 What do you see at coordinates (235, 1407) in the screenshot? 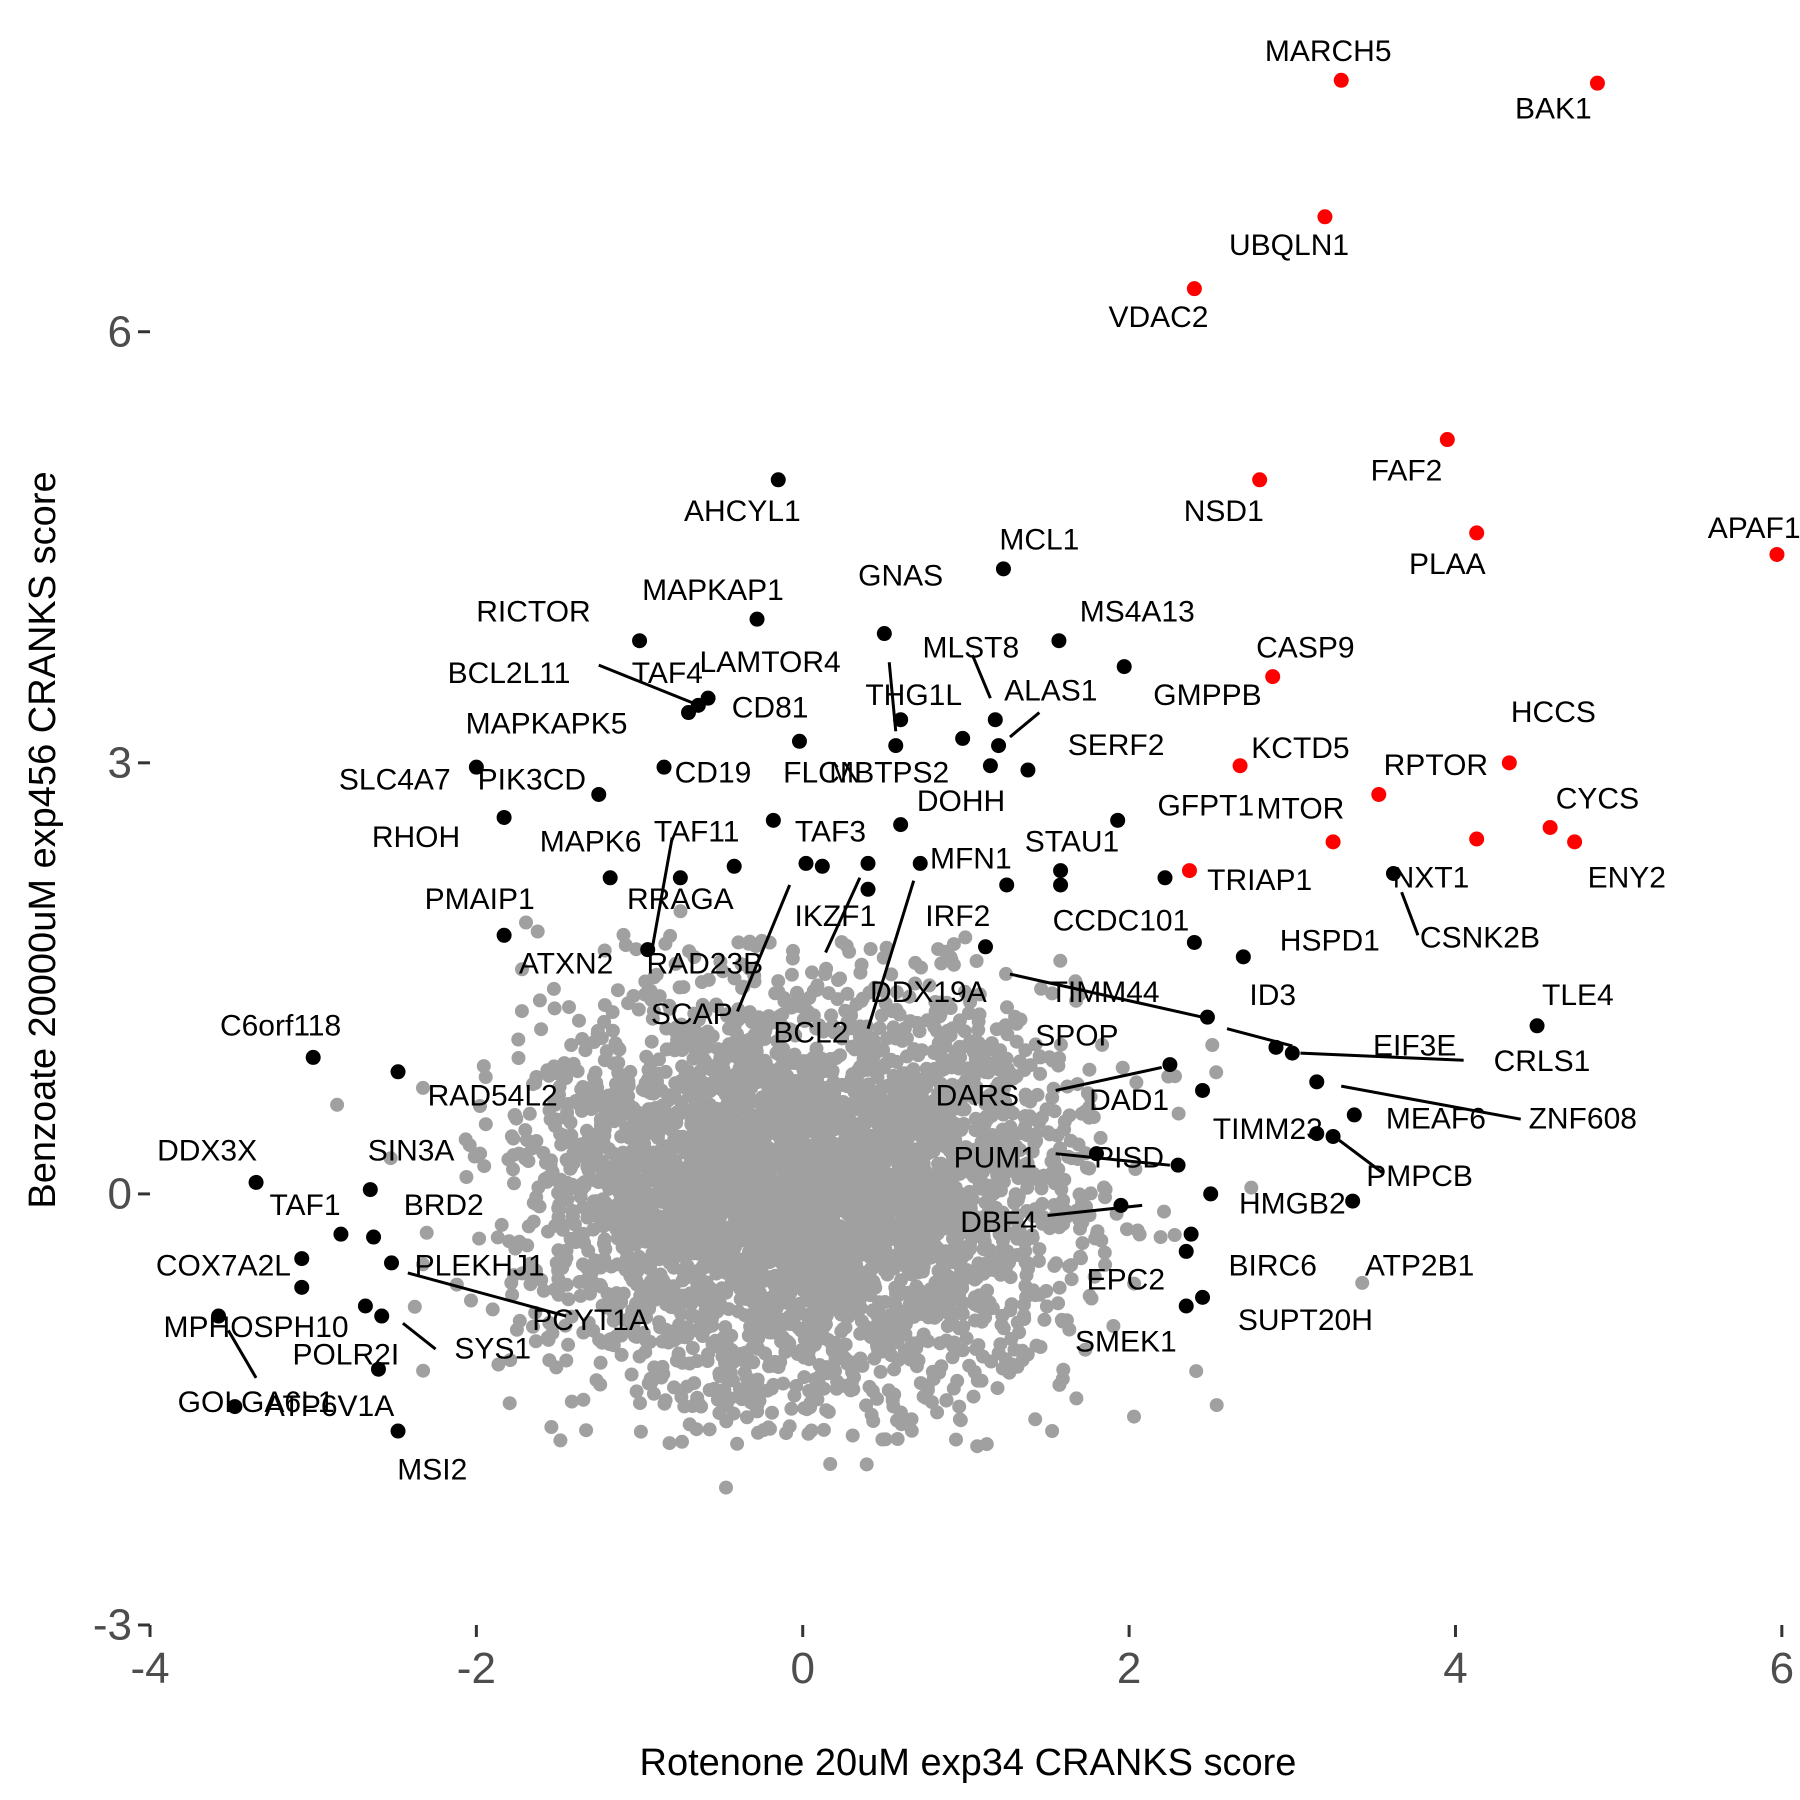
I see `point-golga6l1` at bounding box center [235, 1407].